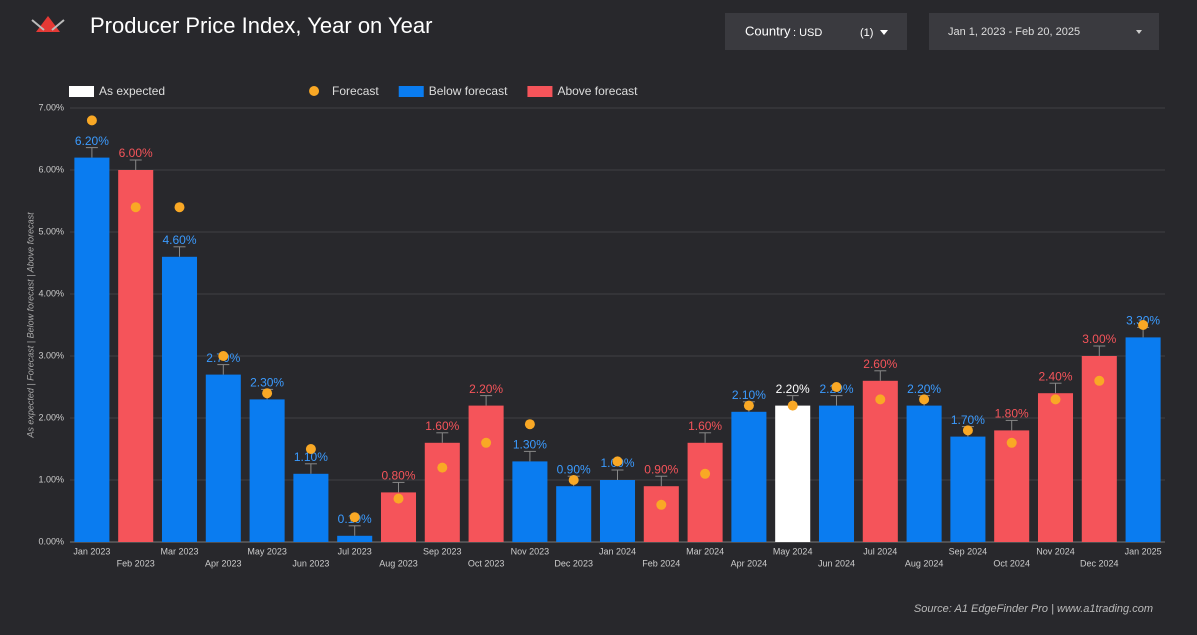  I want to click on x-tick-label: Apr 2024, so click(749, 563).